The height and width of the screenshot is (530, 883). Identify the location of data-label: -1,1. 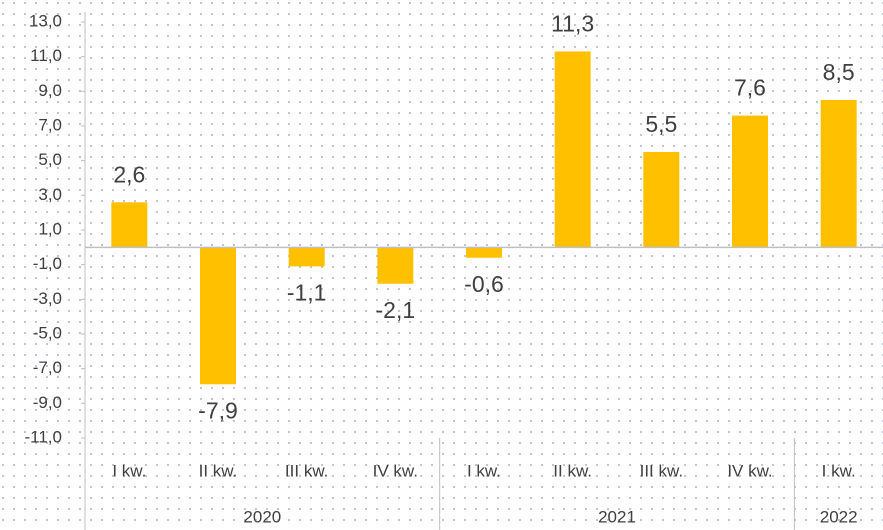
(307, 292).